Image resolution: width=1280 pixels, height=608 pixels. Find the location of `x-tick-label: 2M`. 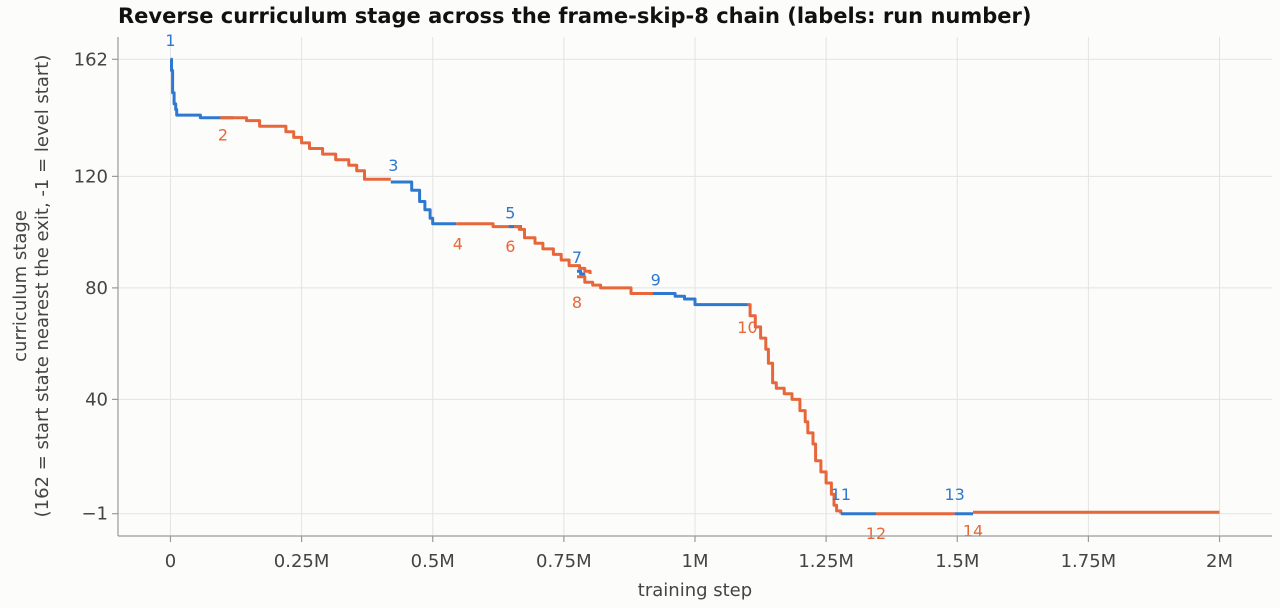

x-tick-label: 2M is located at coordinates (1219, 561).